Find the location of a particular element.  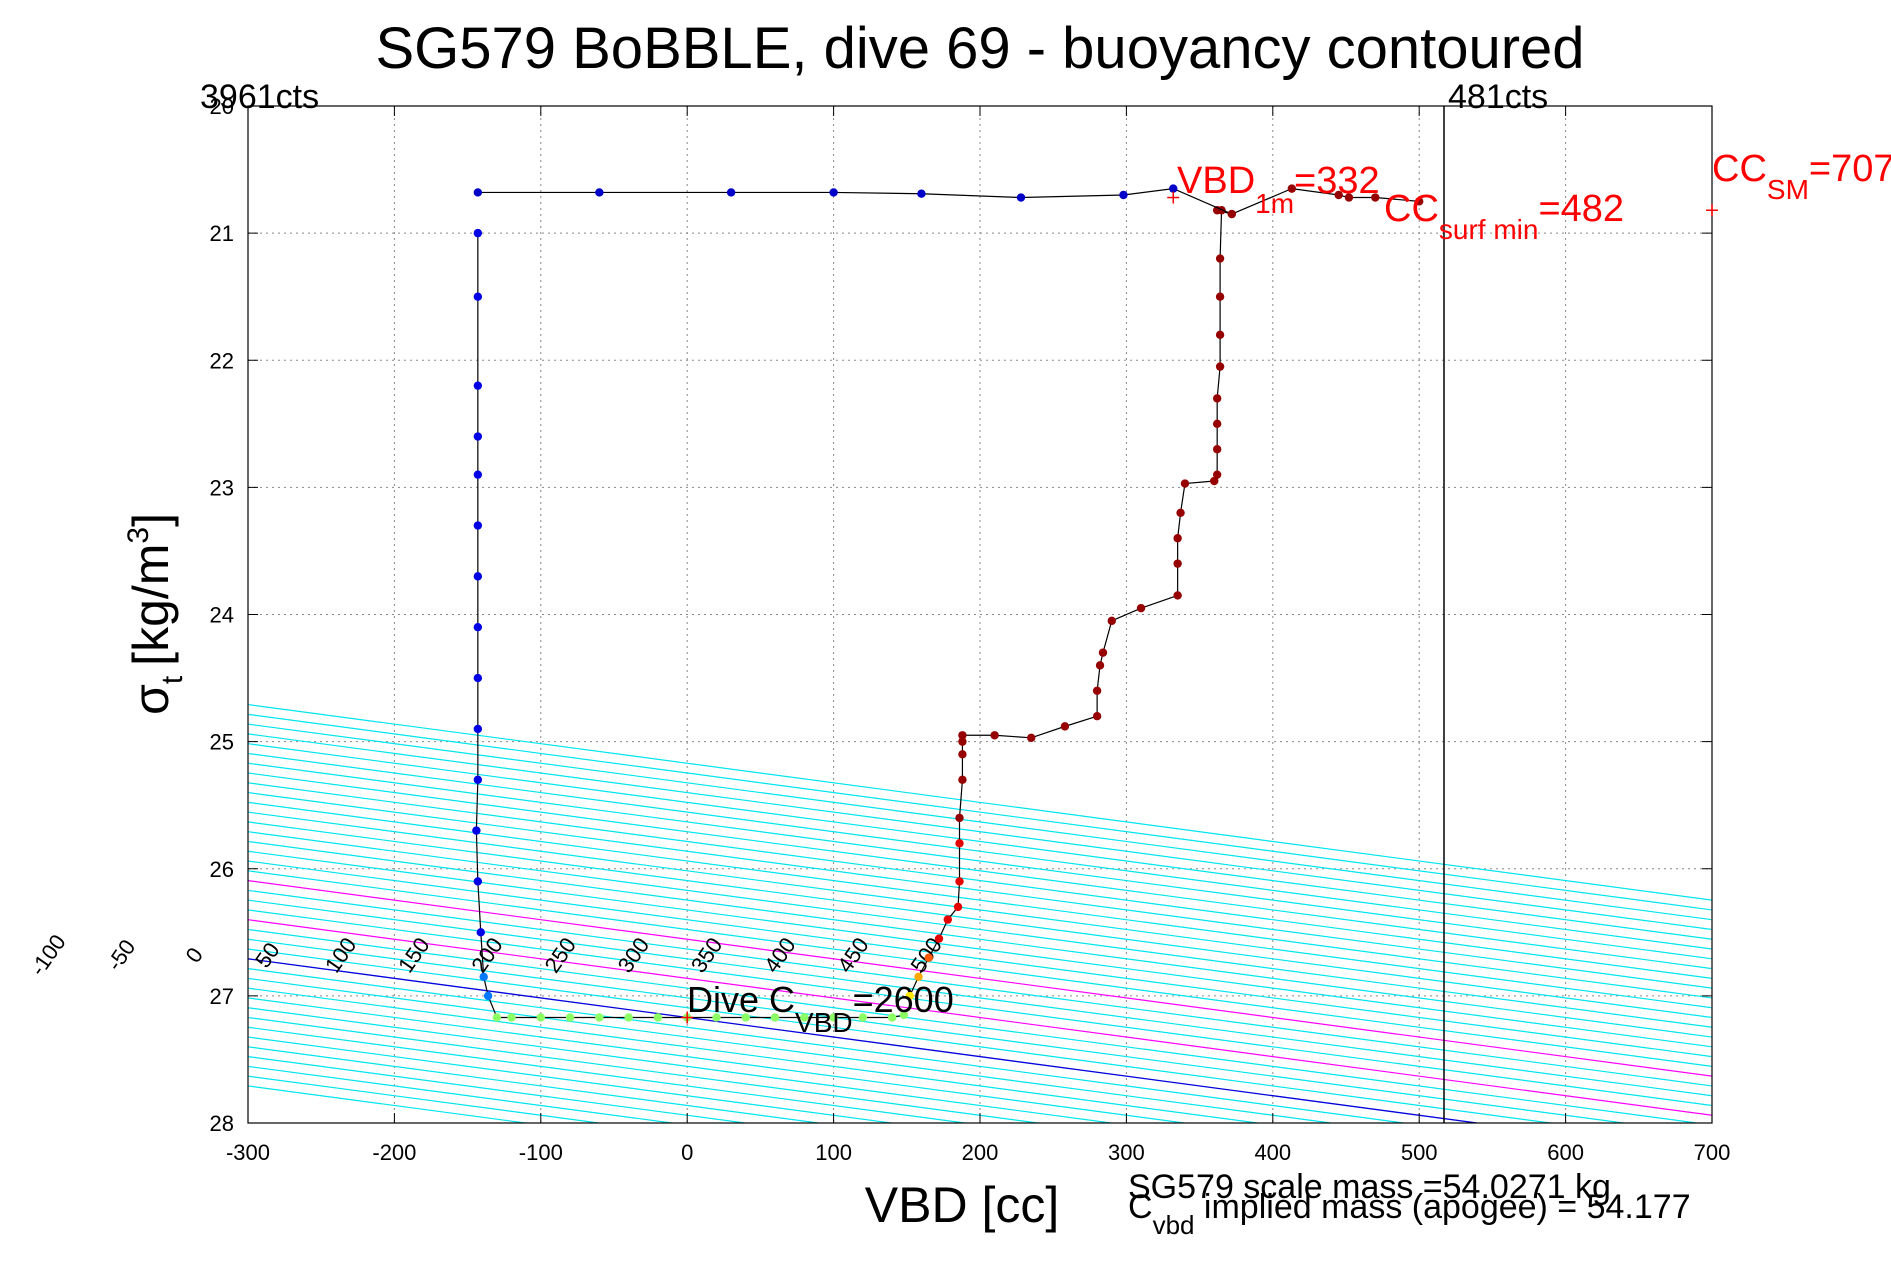

top-left-count-label: 3961cts is located at coordinates (259, 97).